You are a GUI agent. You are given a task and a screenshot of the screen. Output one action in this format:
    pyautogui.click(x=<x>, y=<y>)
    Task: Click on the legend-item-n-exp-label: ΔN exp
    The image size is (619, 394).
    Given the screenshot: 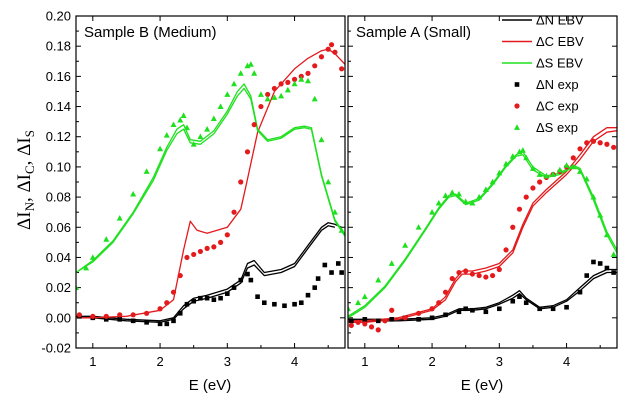 What is the action you would take?
    pyautogui.click(x=557, y=84)
    